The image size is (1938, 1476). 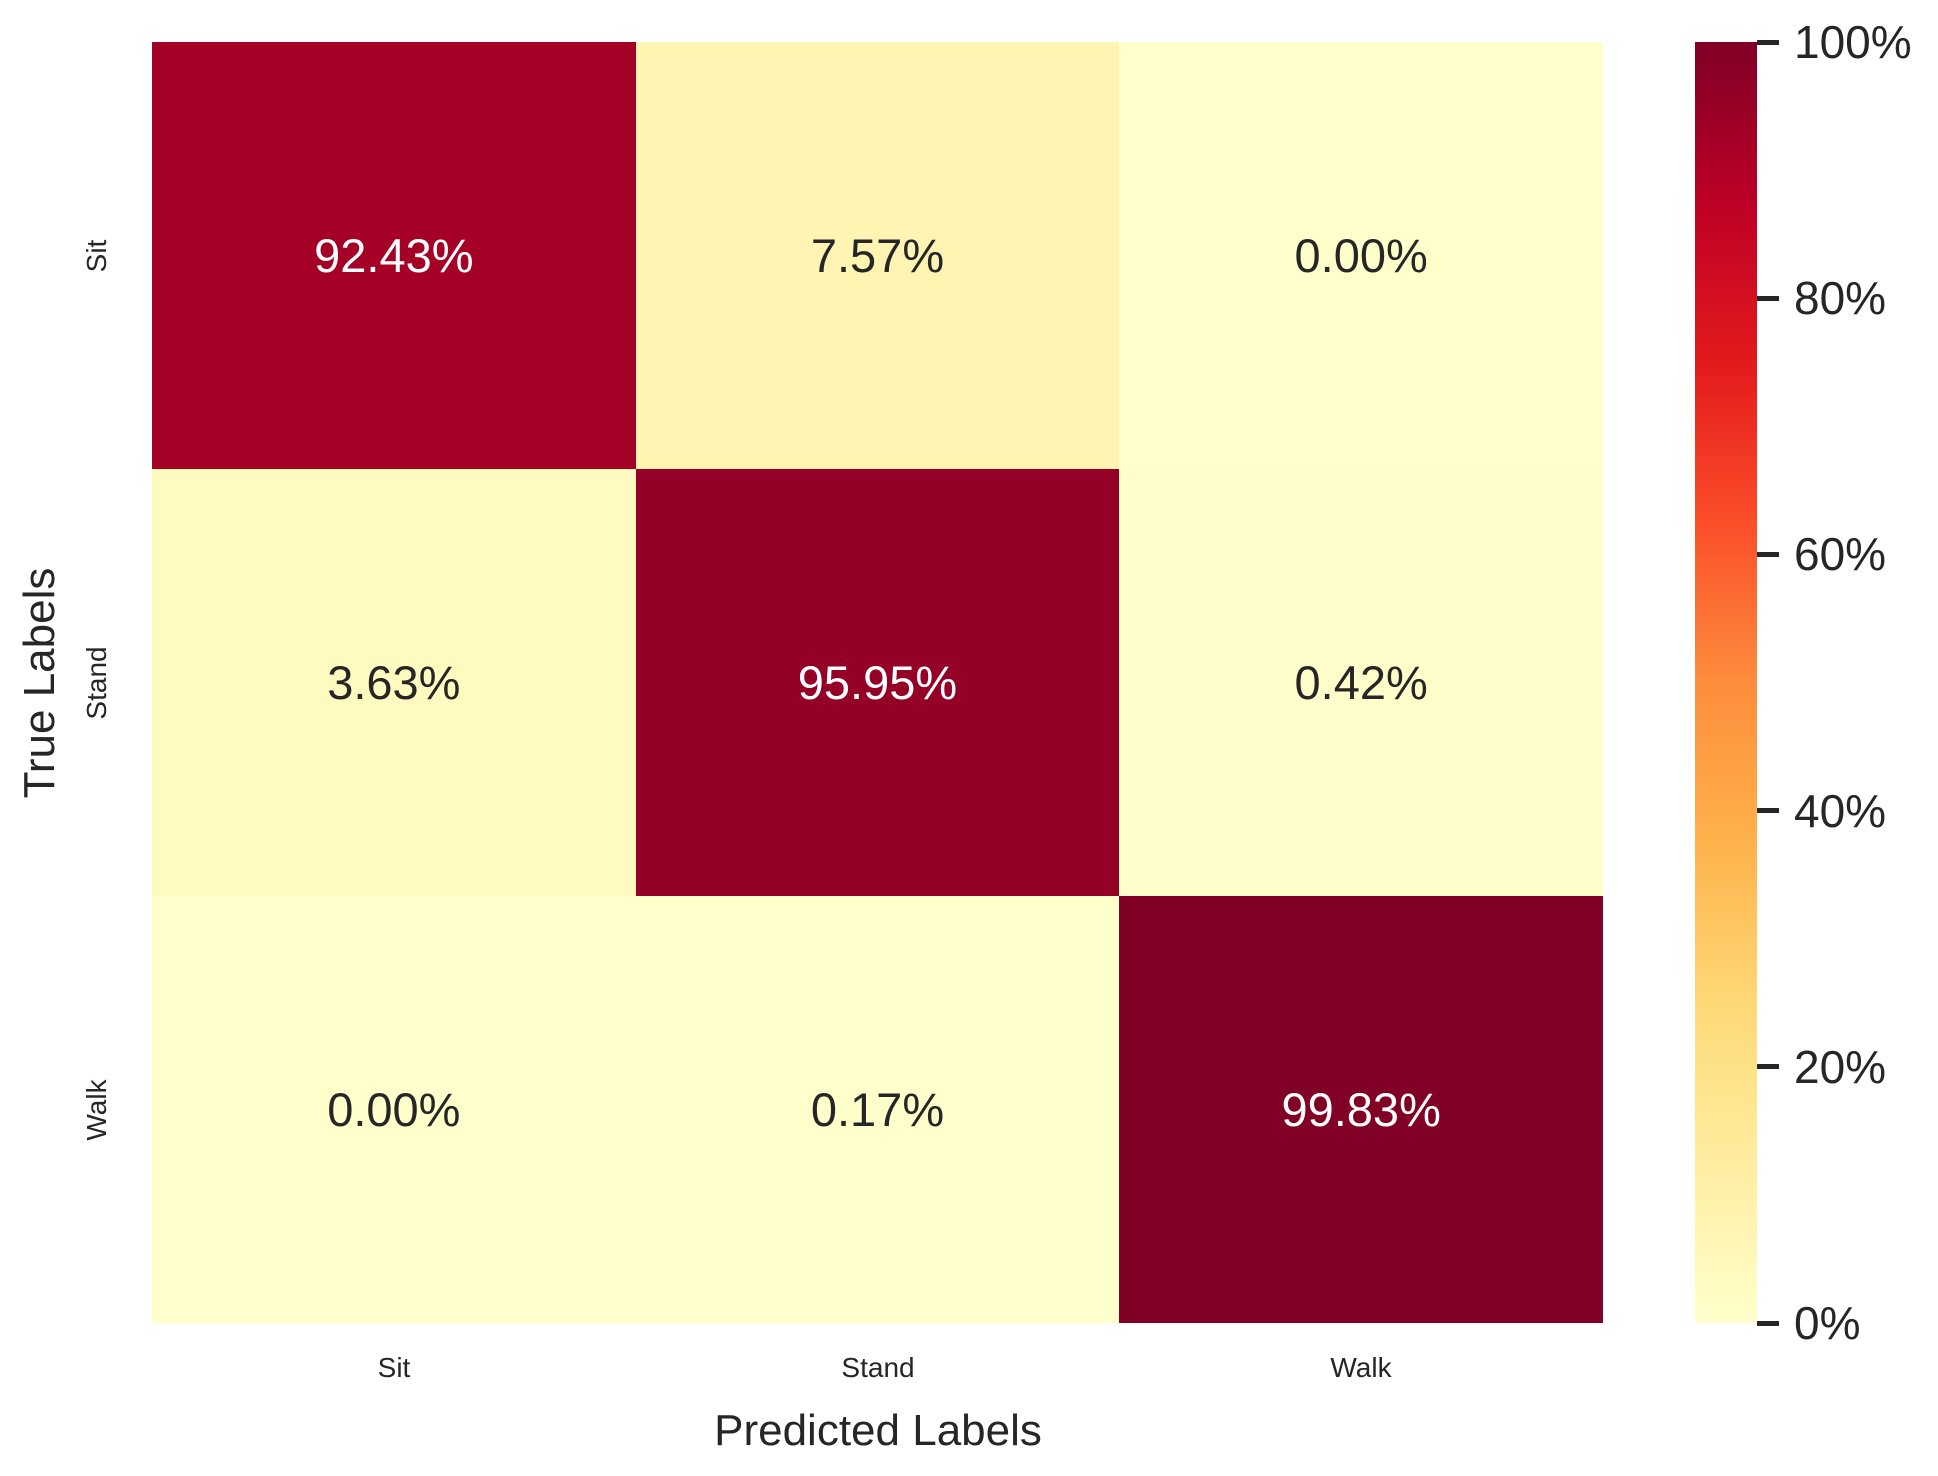 What do you see at coordinates (877, 1109) in the screenshot?
I see `heatmap-cell-walk-stand: 0.17%` at bounding box center [877, 1109].